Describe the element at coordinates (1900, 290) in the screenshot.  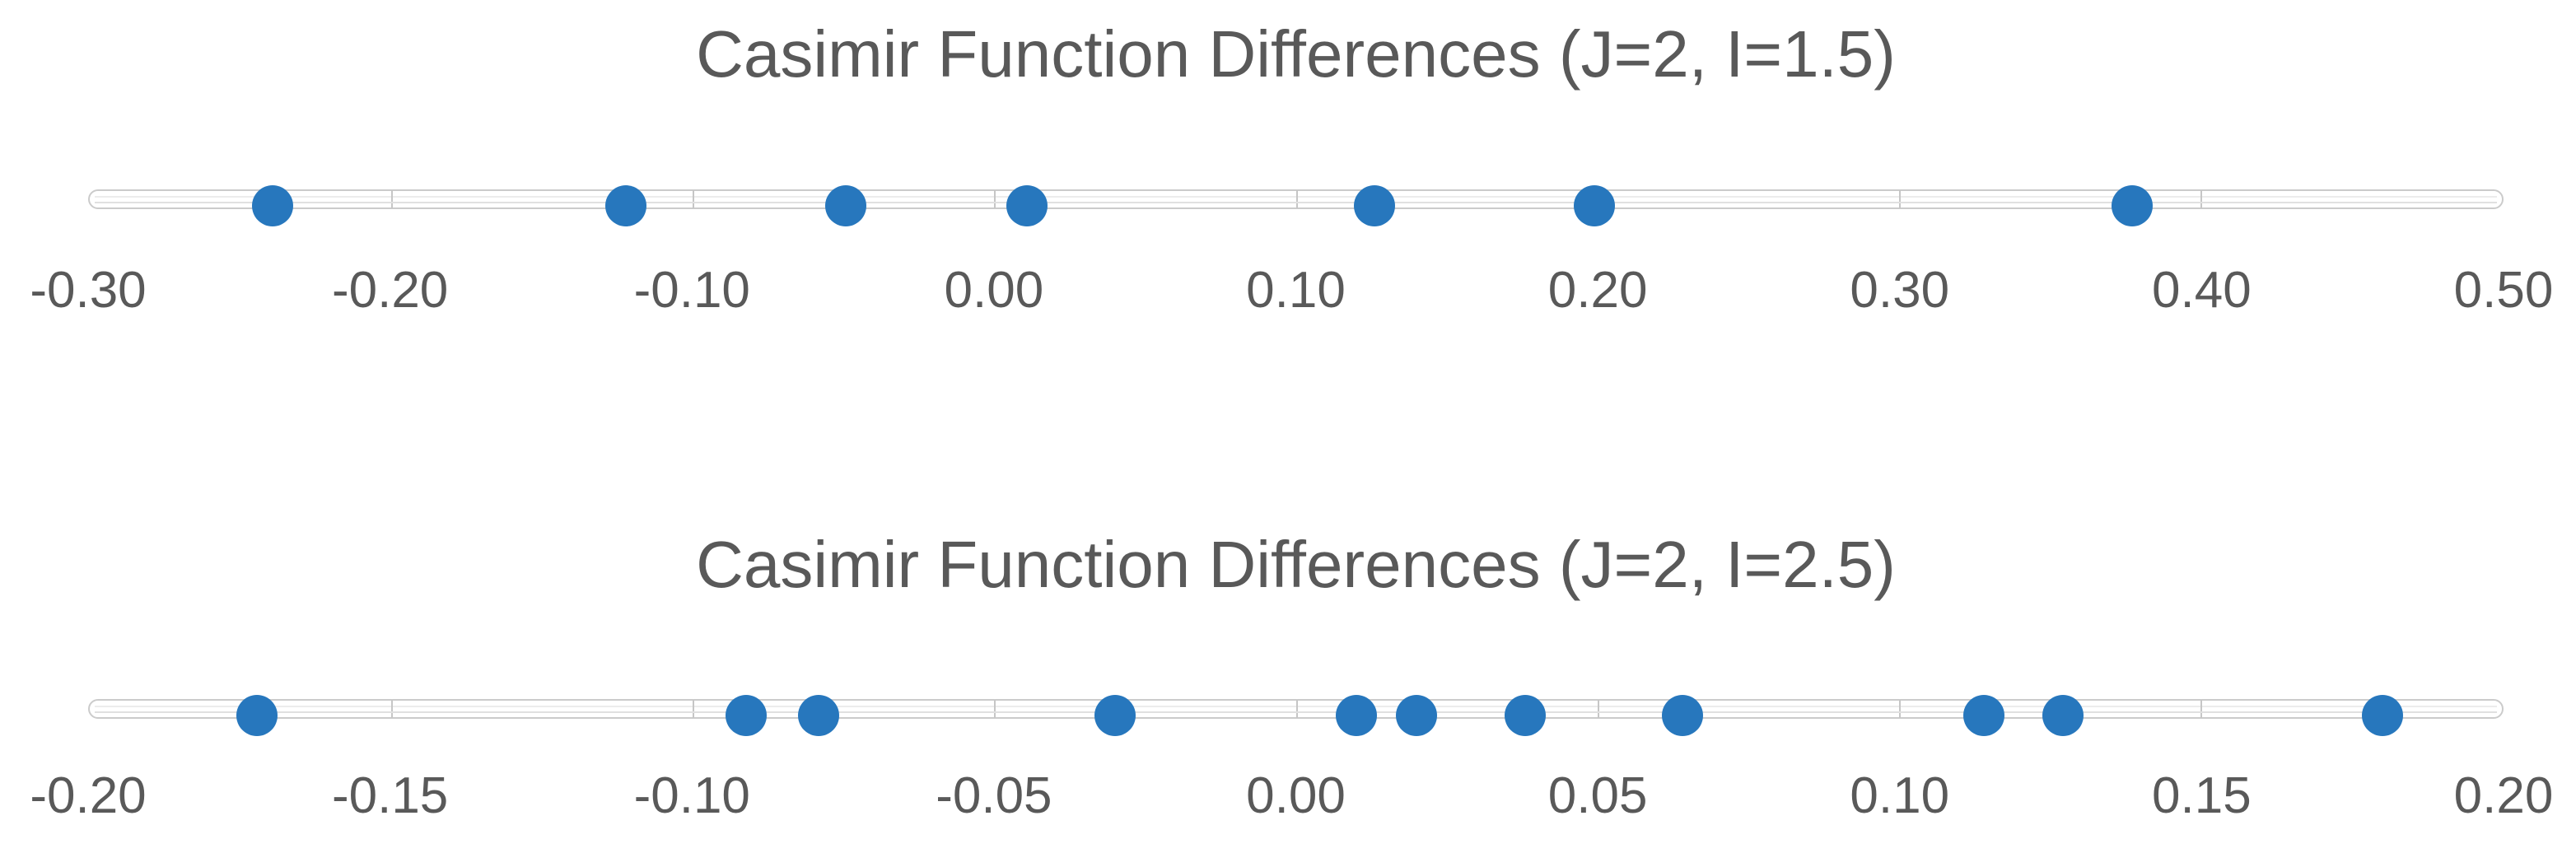
I see `axis-tick-label: 0.30` at that location.